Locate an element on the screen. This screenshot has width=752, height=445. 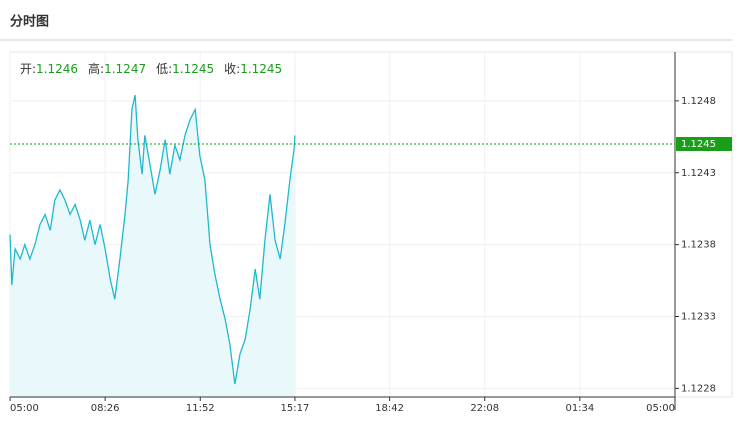
ohlc-label: 高: is located at coordinates (96, 68).